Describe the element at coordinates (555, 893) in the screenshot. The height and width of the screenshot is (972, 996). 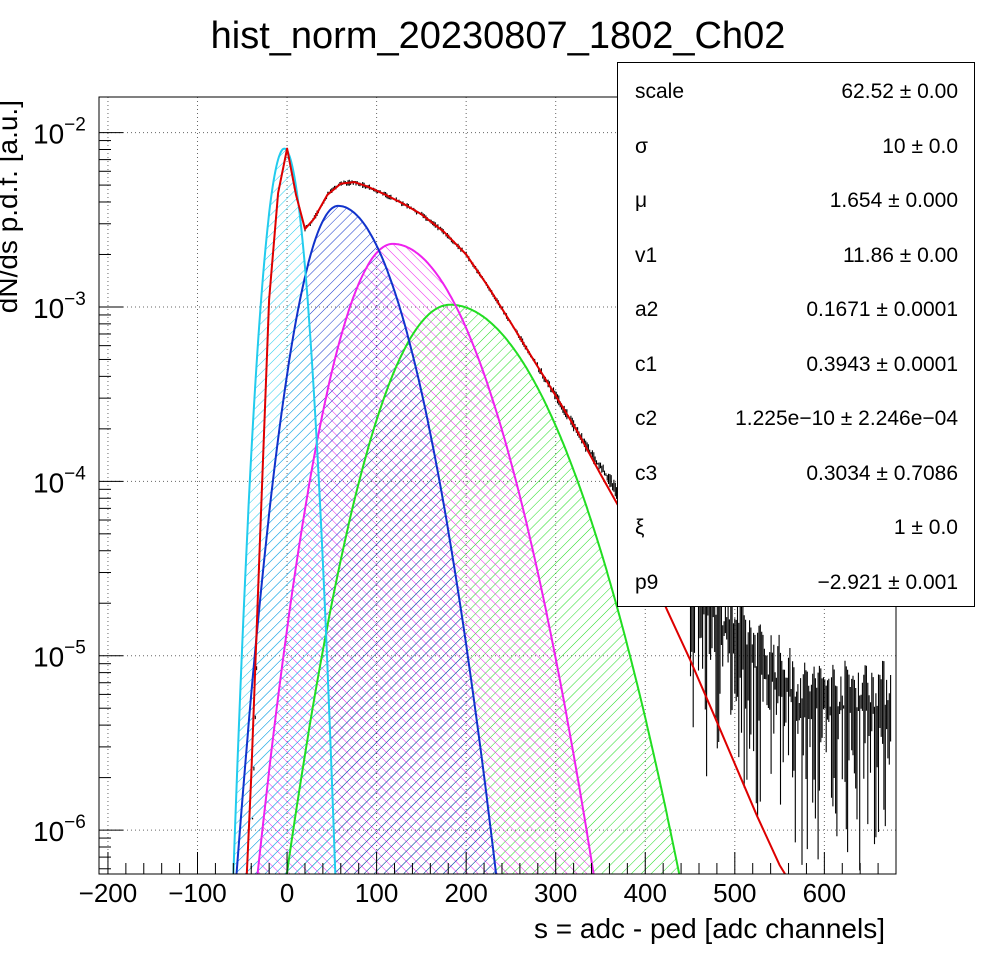
I see `x-tick-label: 300` at that location.